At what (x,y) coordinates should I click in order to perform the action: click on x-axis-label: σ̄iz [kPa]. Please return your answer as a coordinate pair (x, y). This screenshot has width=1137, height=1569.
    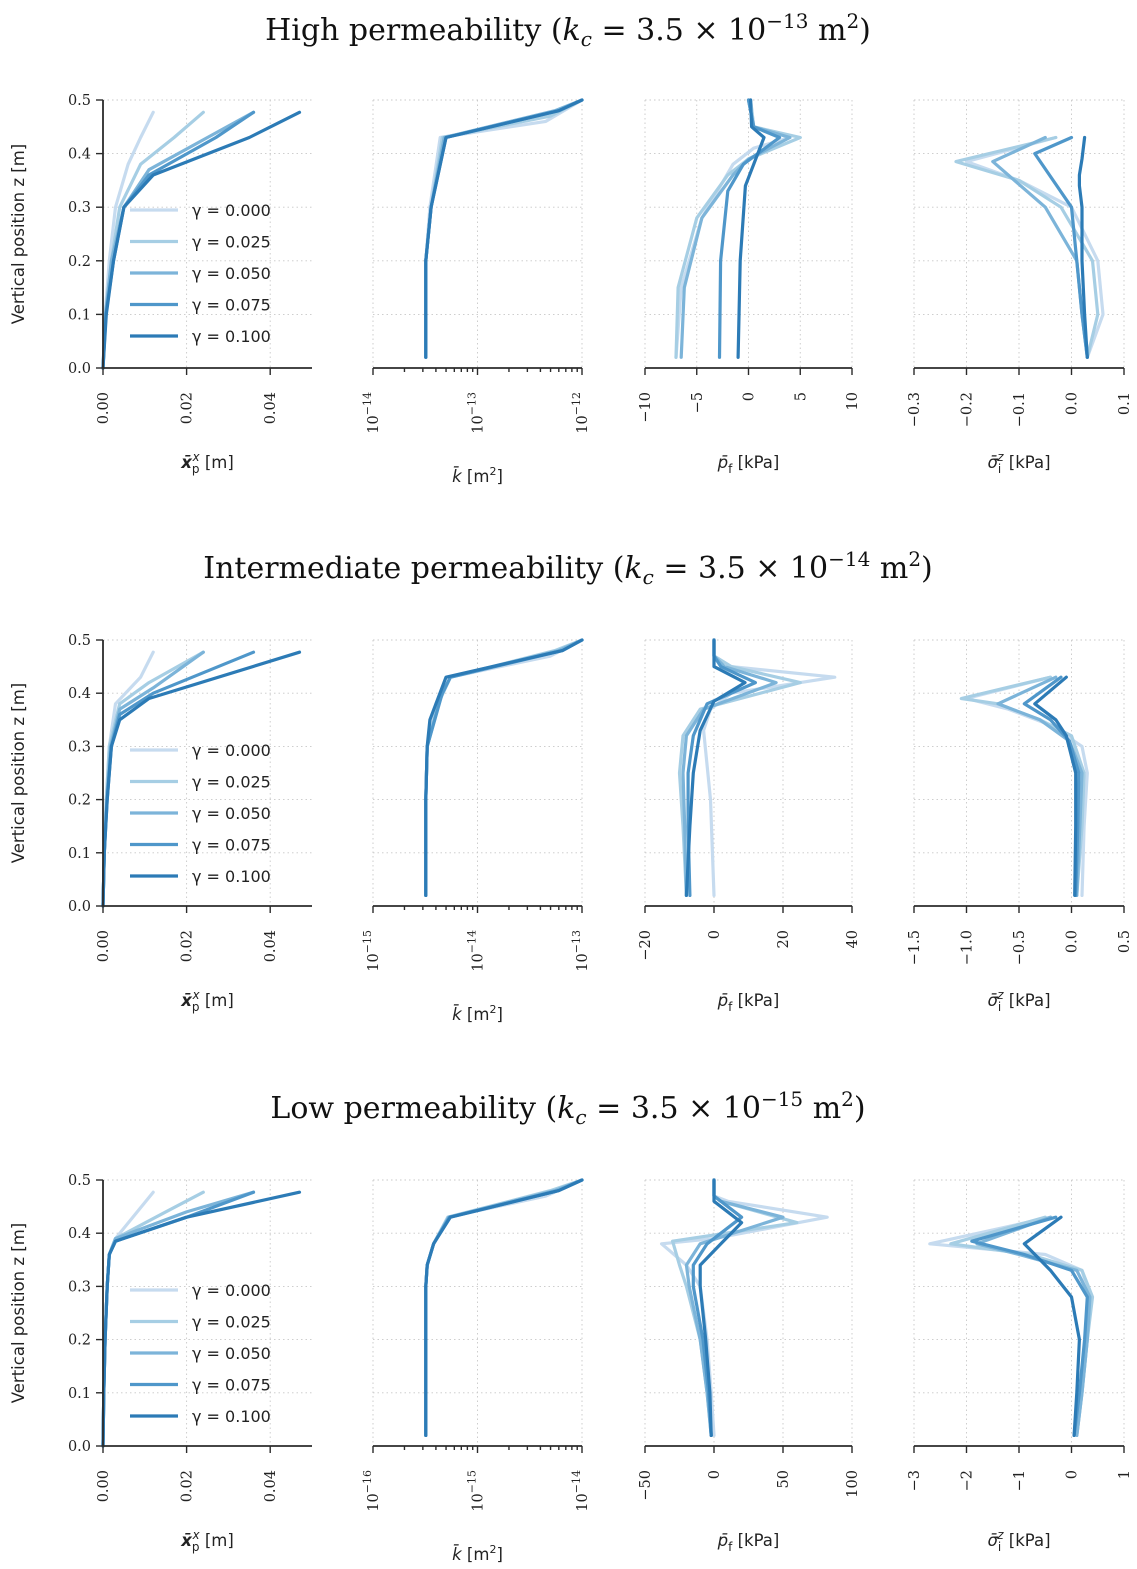
    Looking at the image, I should click on (1018, 463).